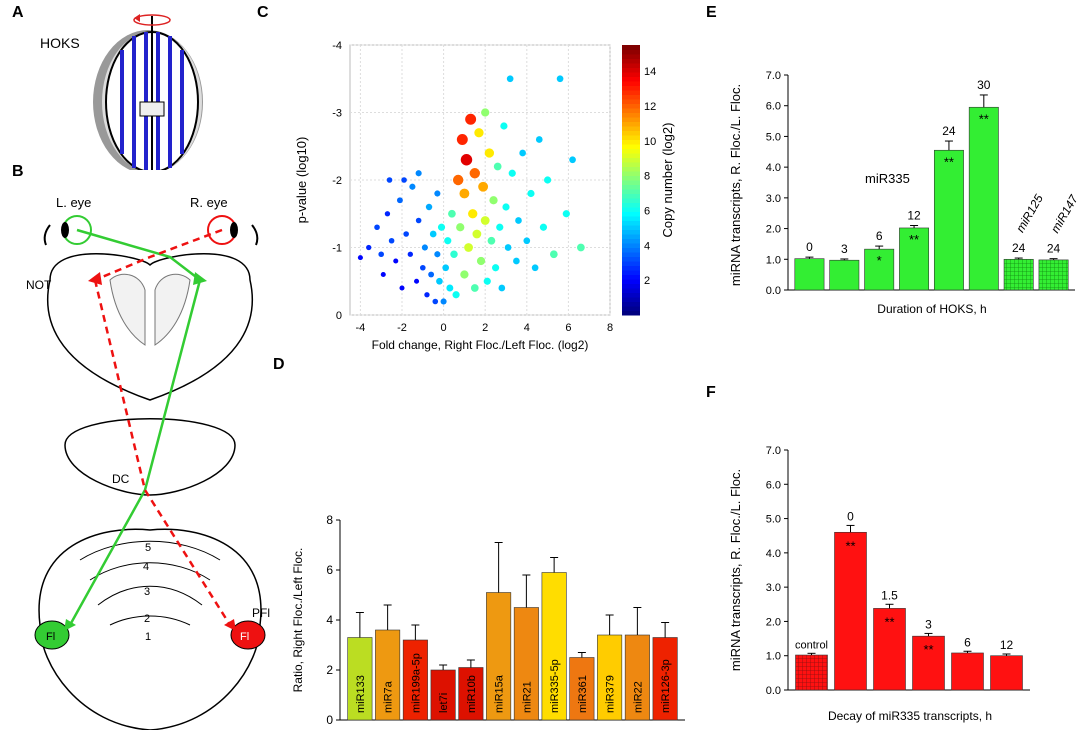  I want to click on x-tick-label: 0, so click(444, 328).